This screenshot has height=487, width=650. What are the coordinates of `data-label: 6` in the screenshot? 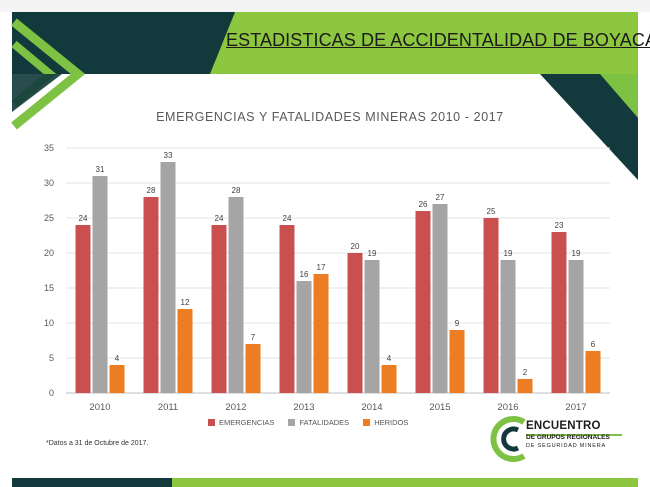 It's located at (593, 344).